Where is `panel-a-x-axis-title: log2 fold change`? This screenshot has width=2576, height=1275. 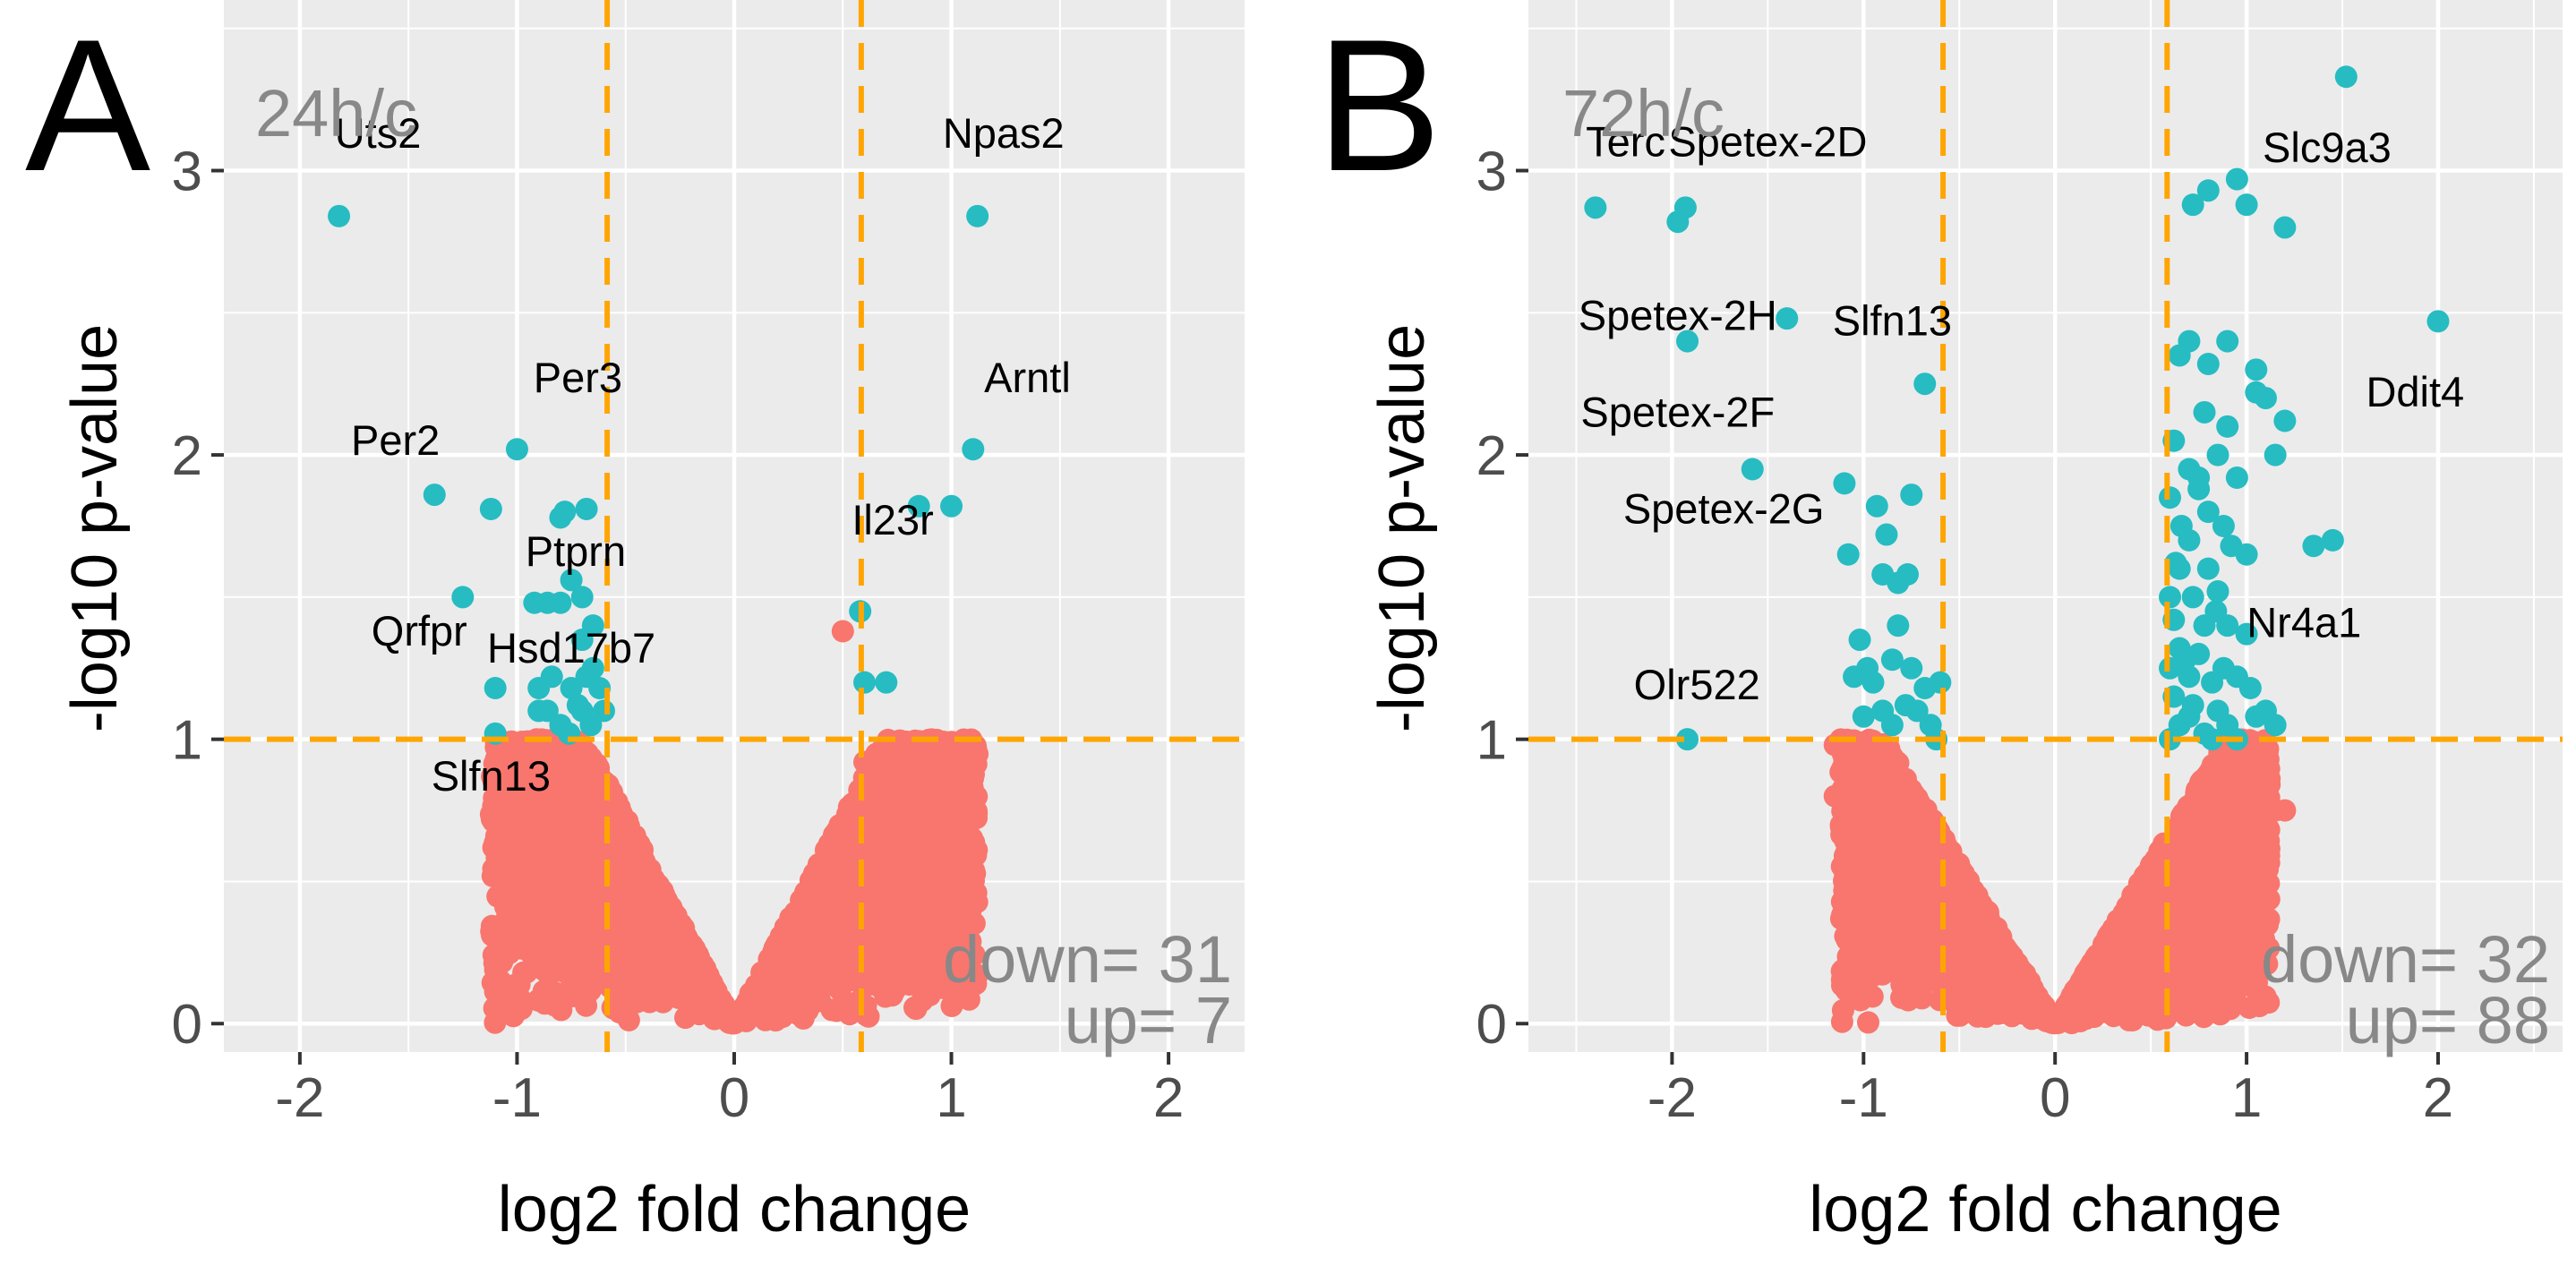
panel-a-x-axis-title: log2 fold change is located at coordinates (735, 1209).